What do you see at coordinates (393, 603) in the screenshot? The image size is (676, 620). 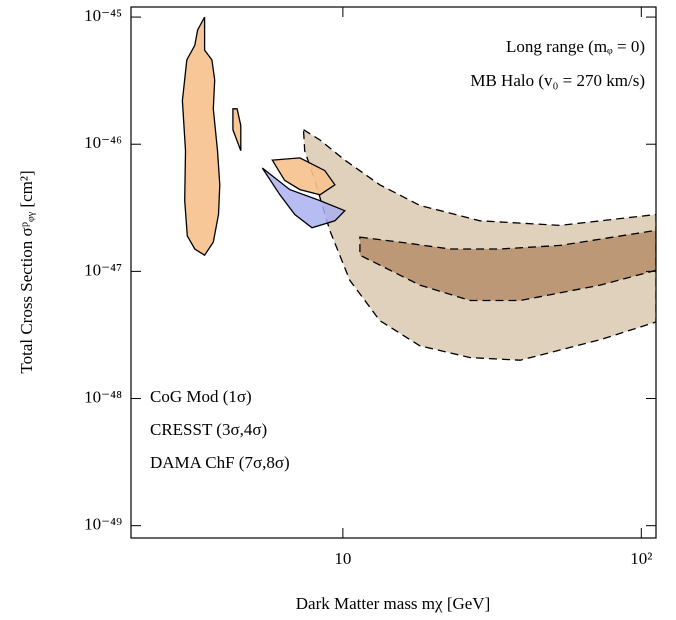 I see `x-axis-label: Dark Matter mass mχ [GeV]` at bounding box center [393, 603].